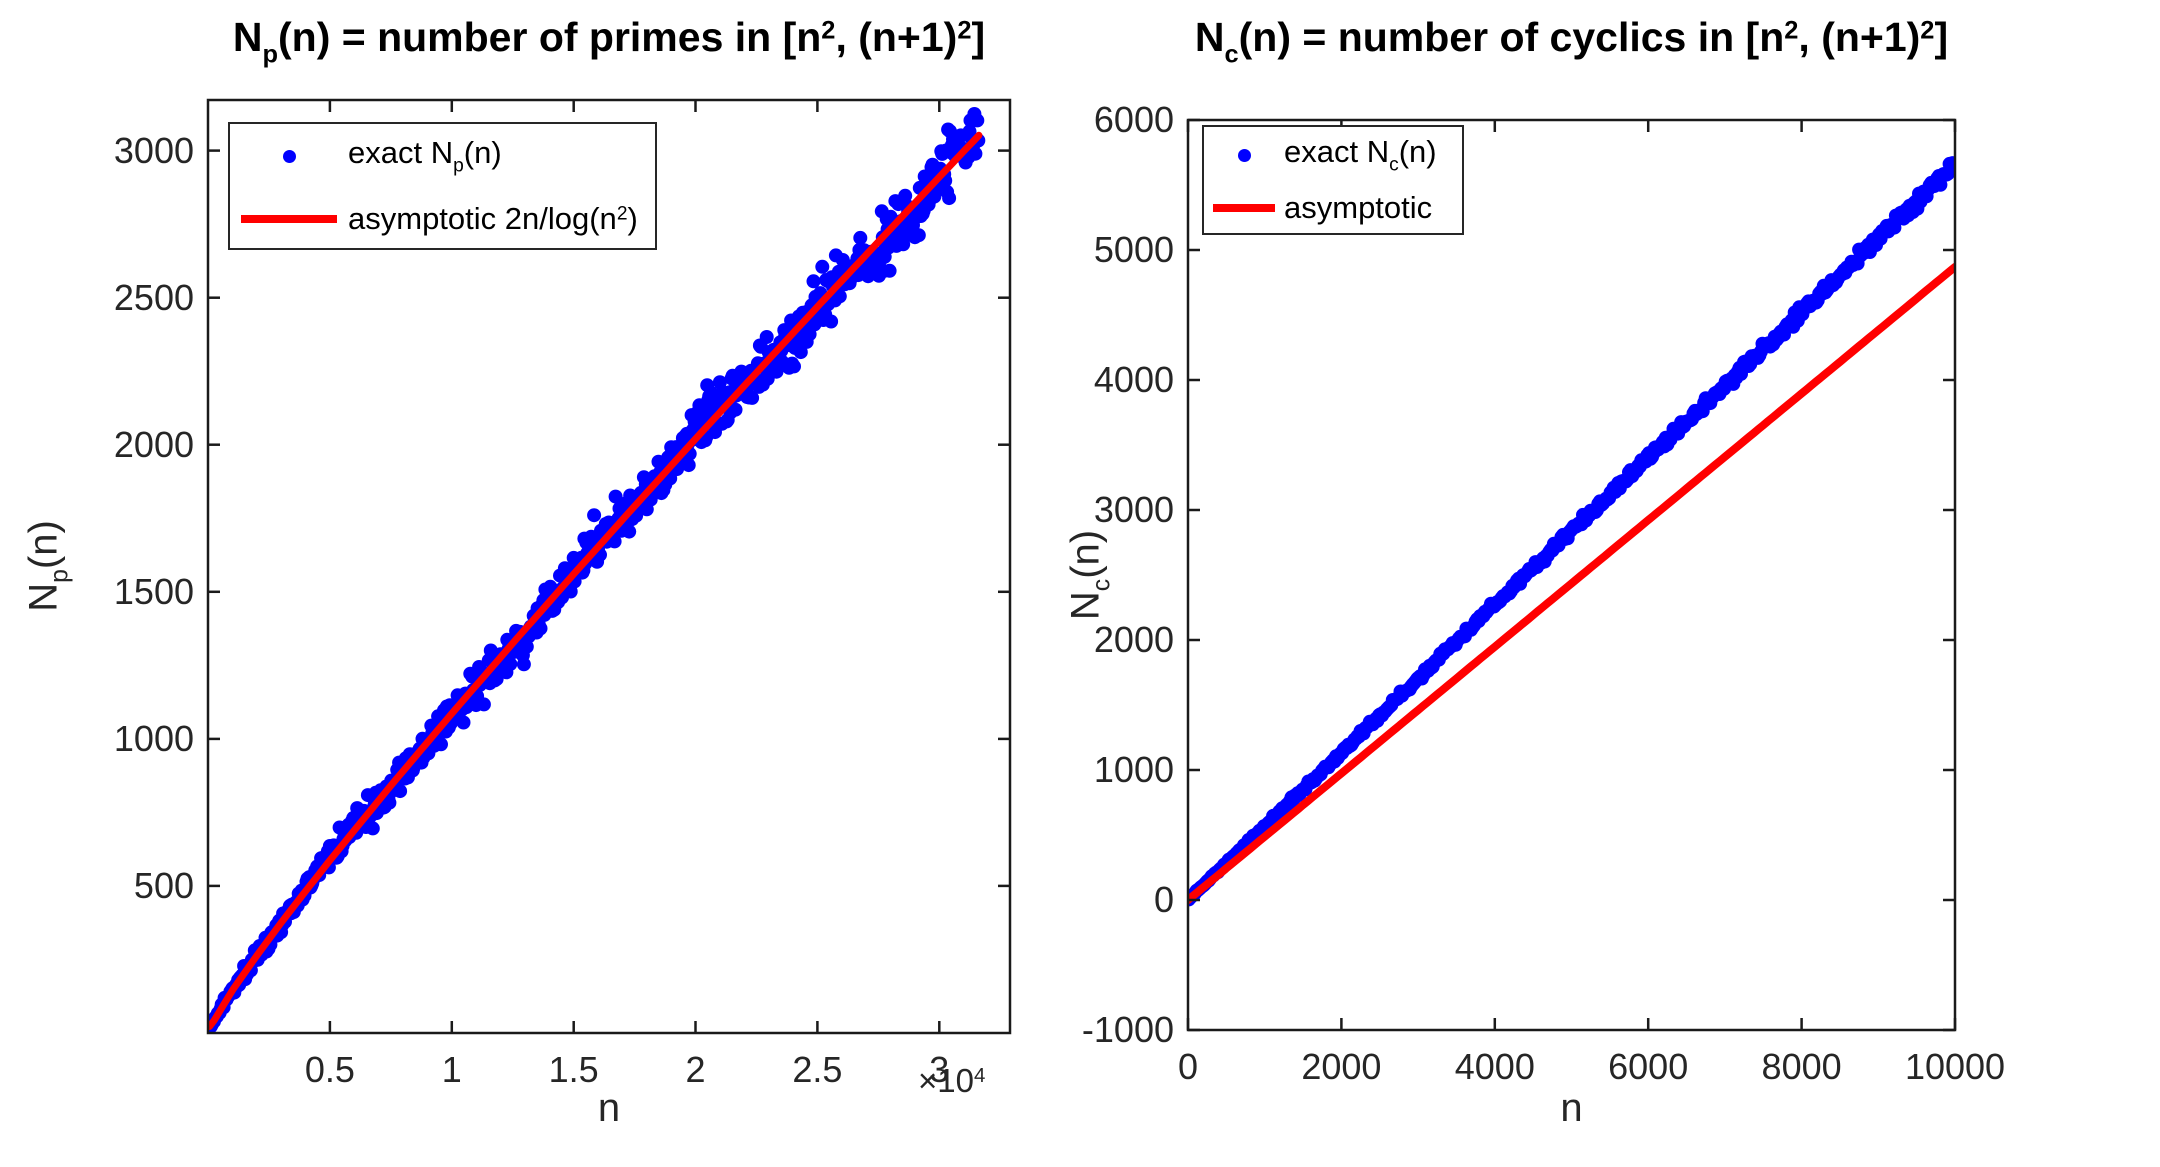  I want to click on right-plot-y-label: Nc(n), so click(1089, 575).